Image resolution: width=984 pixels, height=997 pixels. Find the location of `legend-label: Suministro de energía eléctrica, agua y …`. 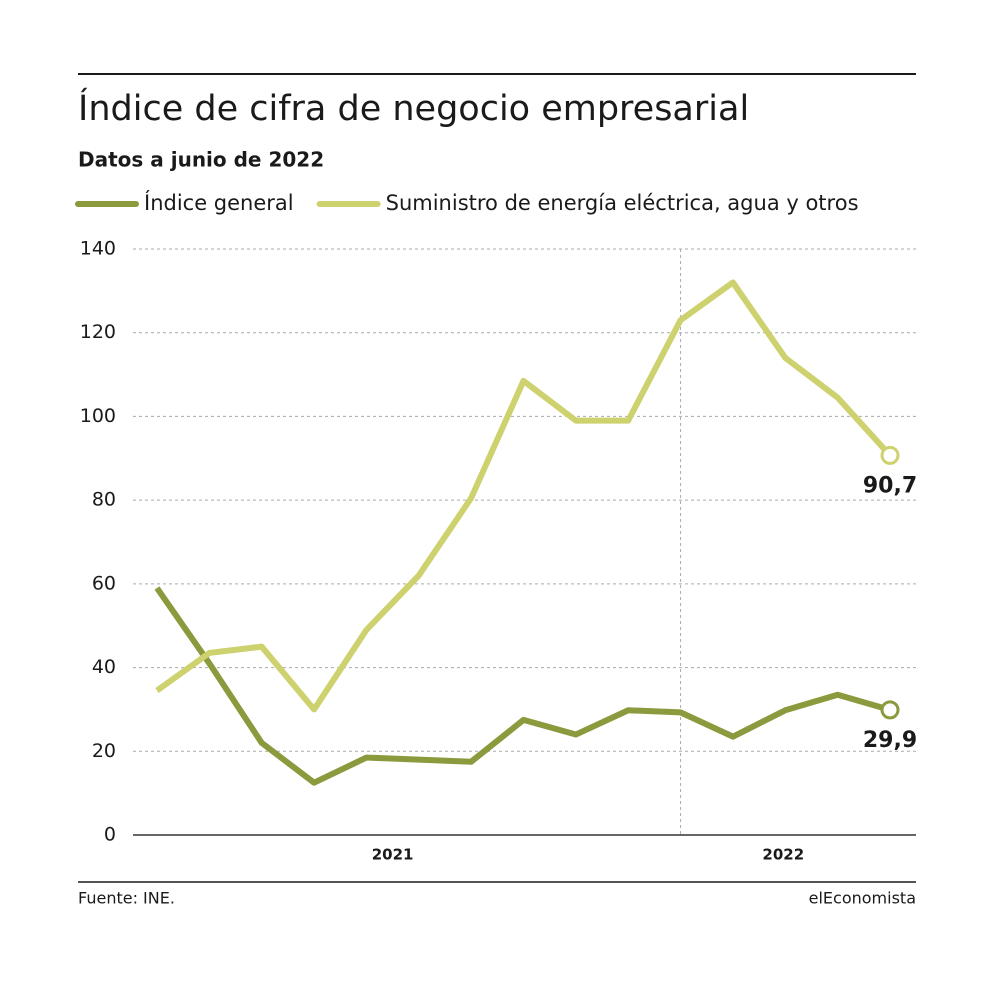

legend-label: Suministro de energía eléctrica, agua y … is located at coordinates (622, 203).